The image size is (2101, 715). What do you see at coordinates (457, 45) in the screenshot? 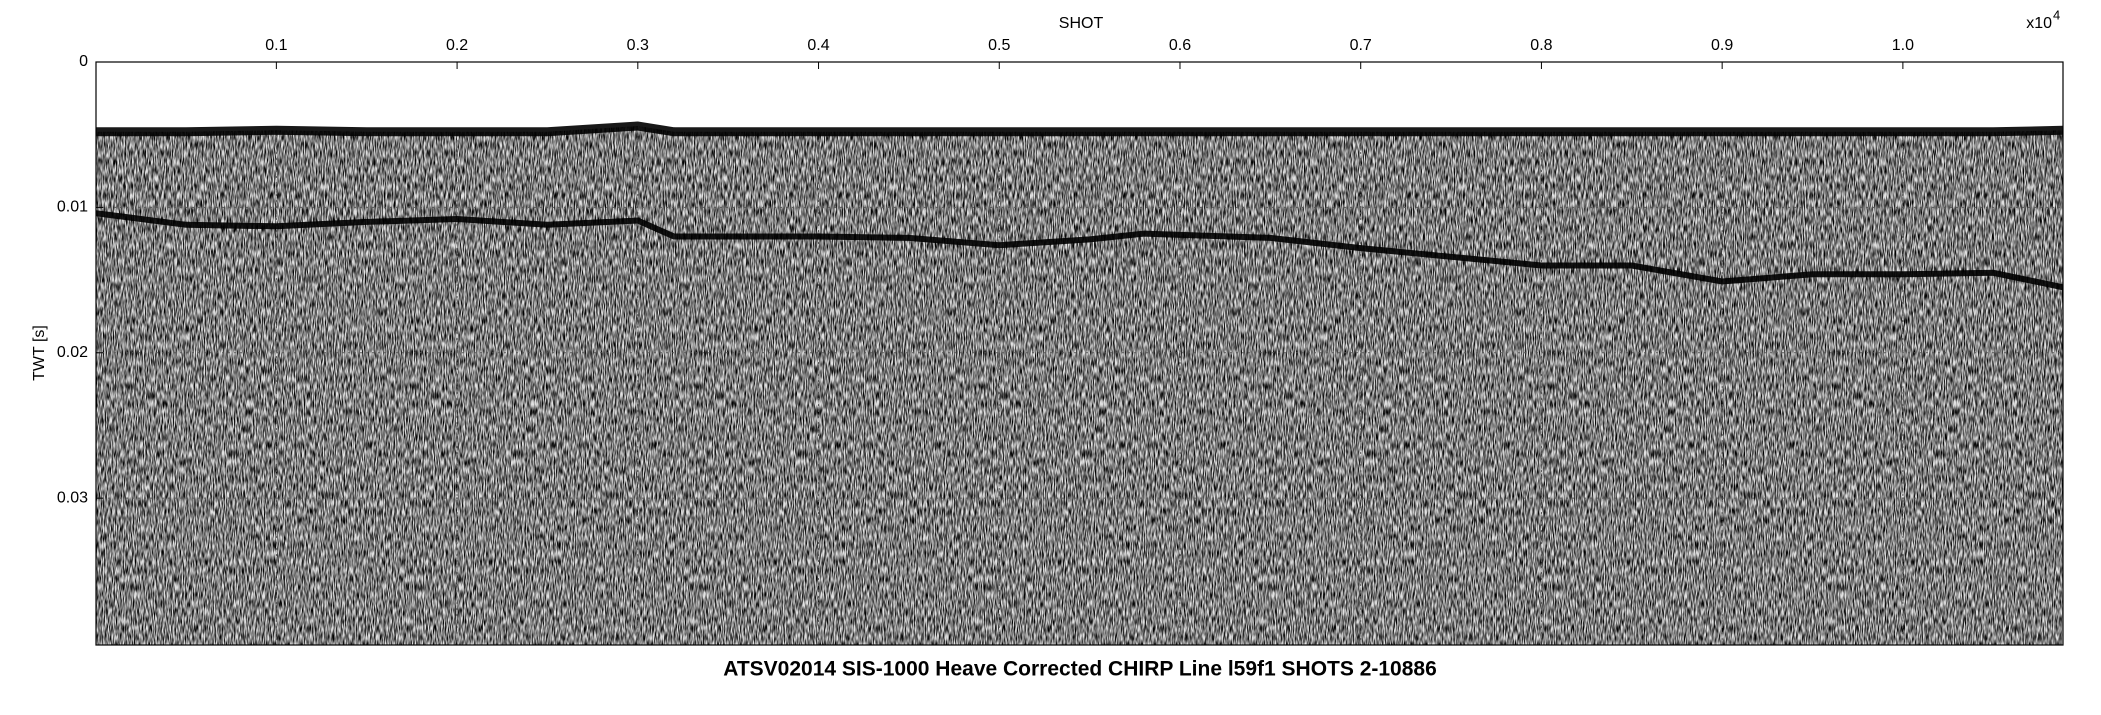
I see `x-tick-label: 0.2` at bounding box center [457, 45].